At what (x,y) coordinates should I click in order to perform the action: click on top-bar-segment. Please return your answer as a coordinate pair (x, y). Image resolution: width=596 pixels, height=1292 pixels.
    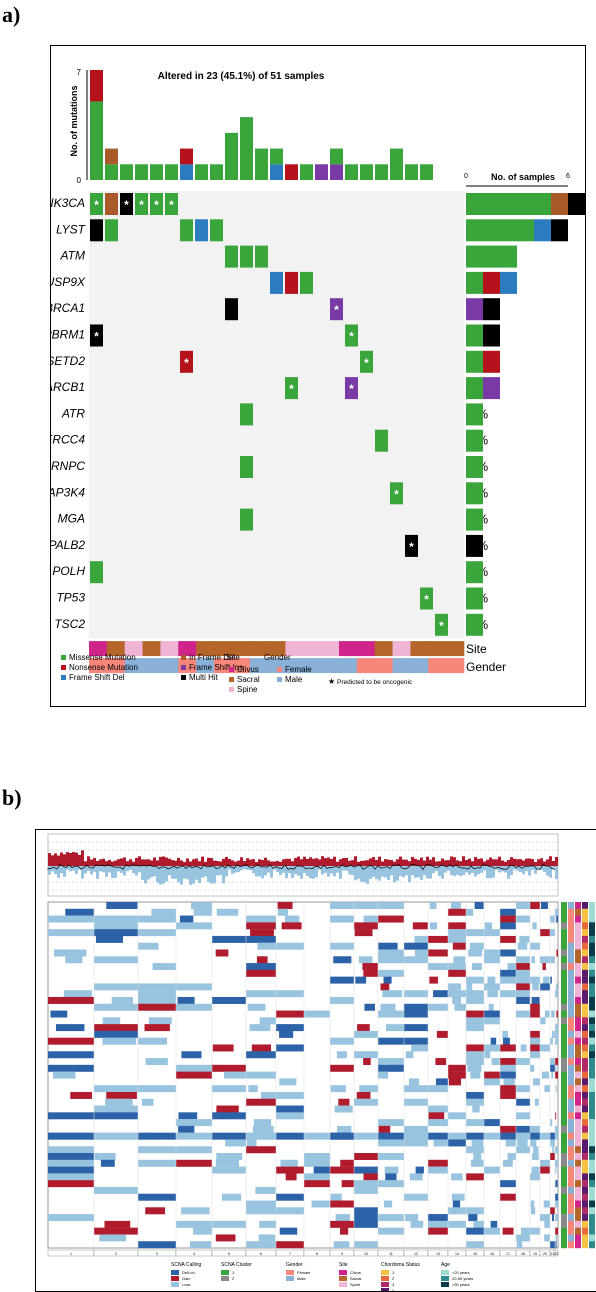
    Looking at the image, I should click on (96, 140).